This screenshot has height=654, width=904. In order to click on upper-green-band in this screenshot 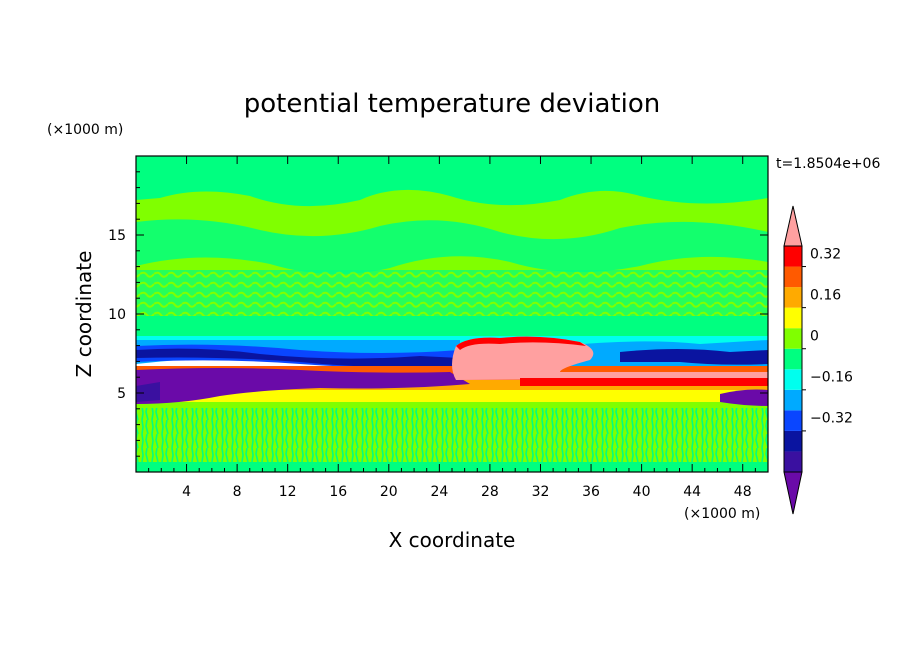, I will do `click(452, 181)`.